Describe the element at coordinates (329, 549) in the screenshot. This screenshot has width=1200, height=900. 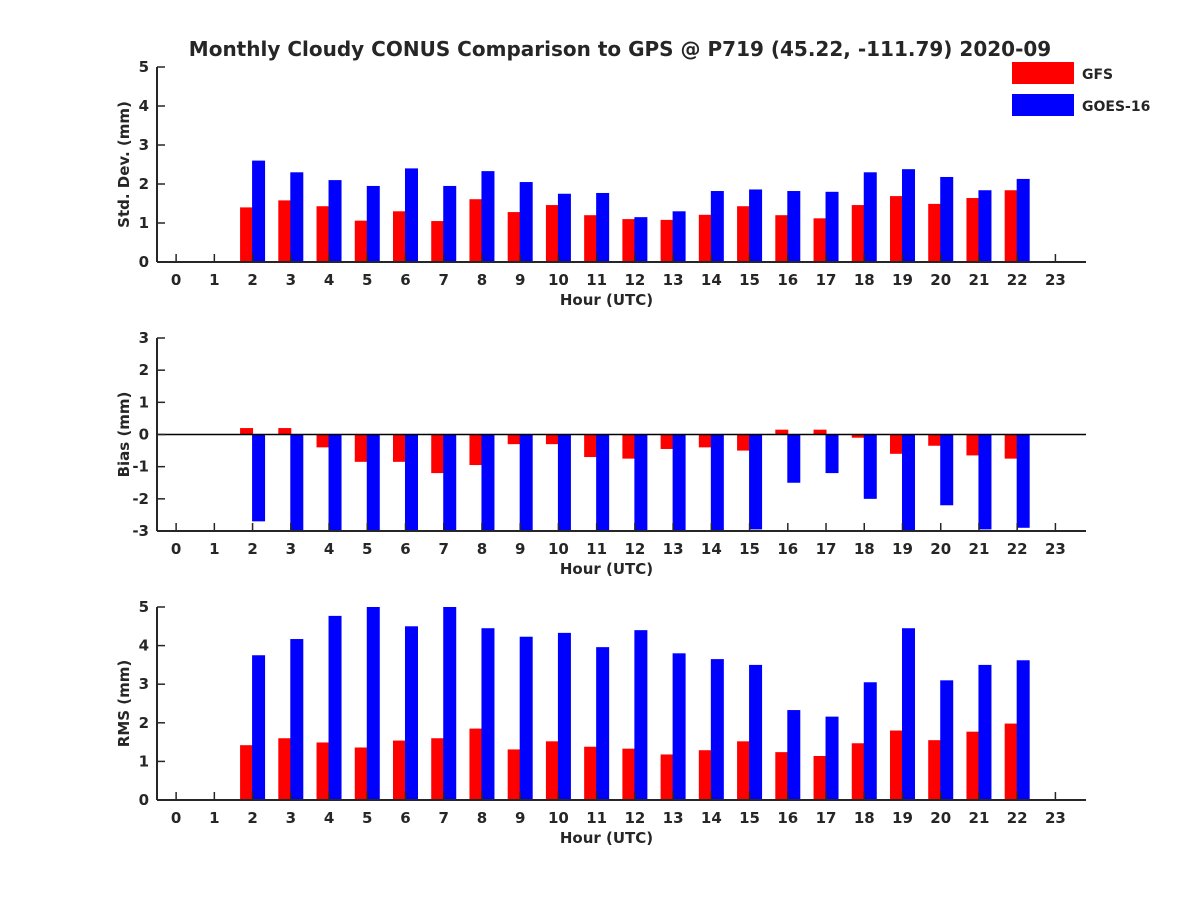
I see `x-tick-label: 4` at that location.